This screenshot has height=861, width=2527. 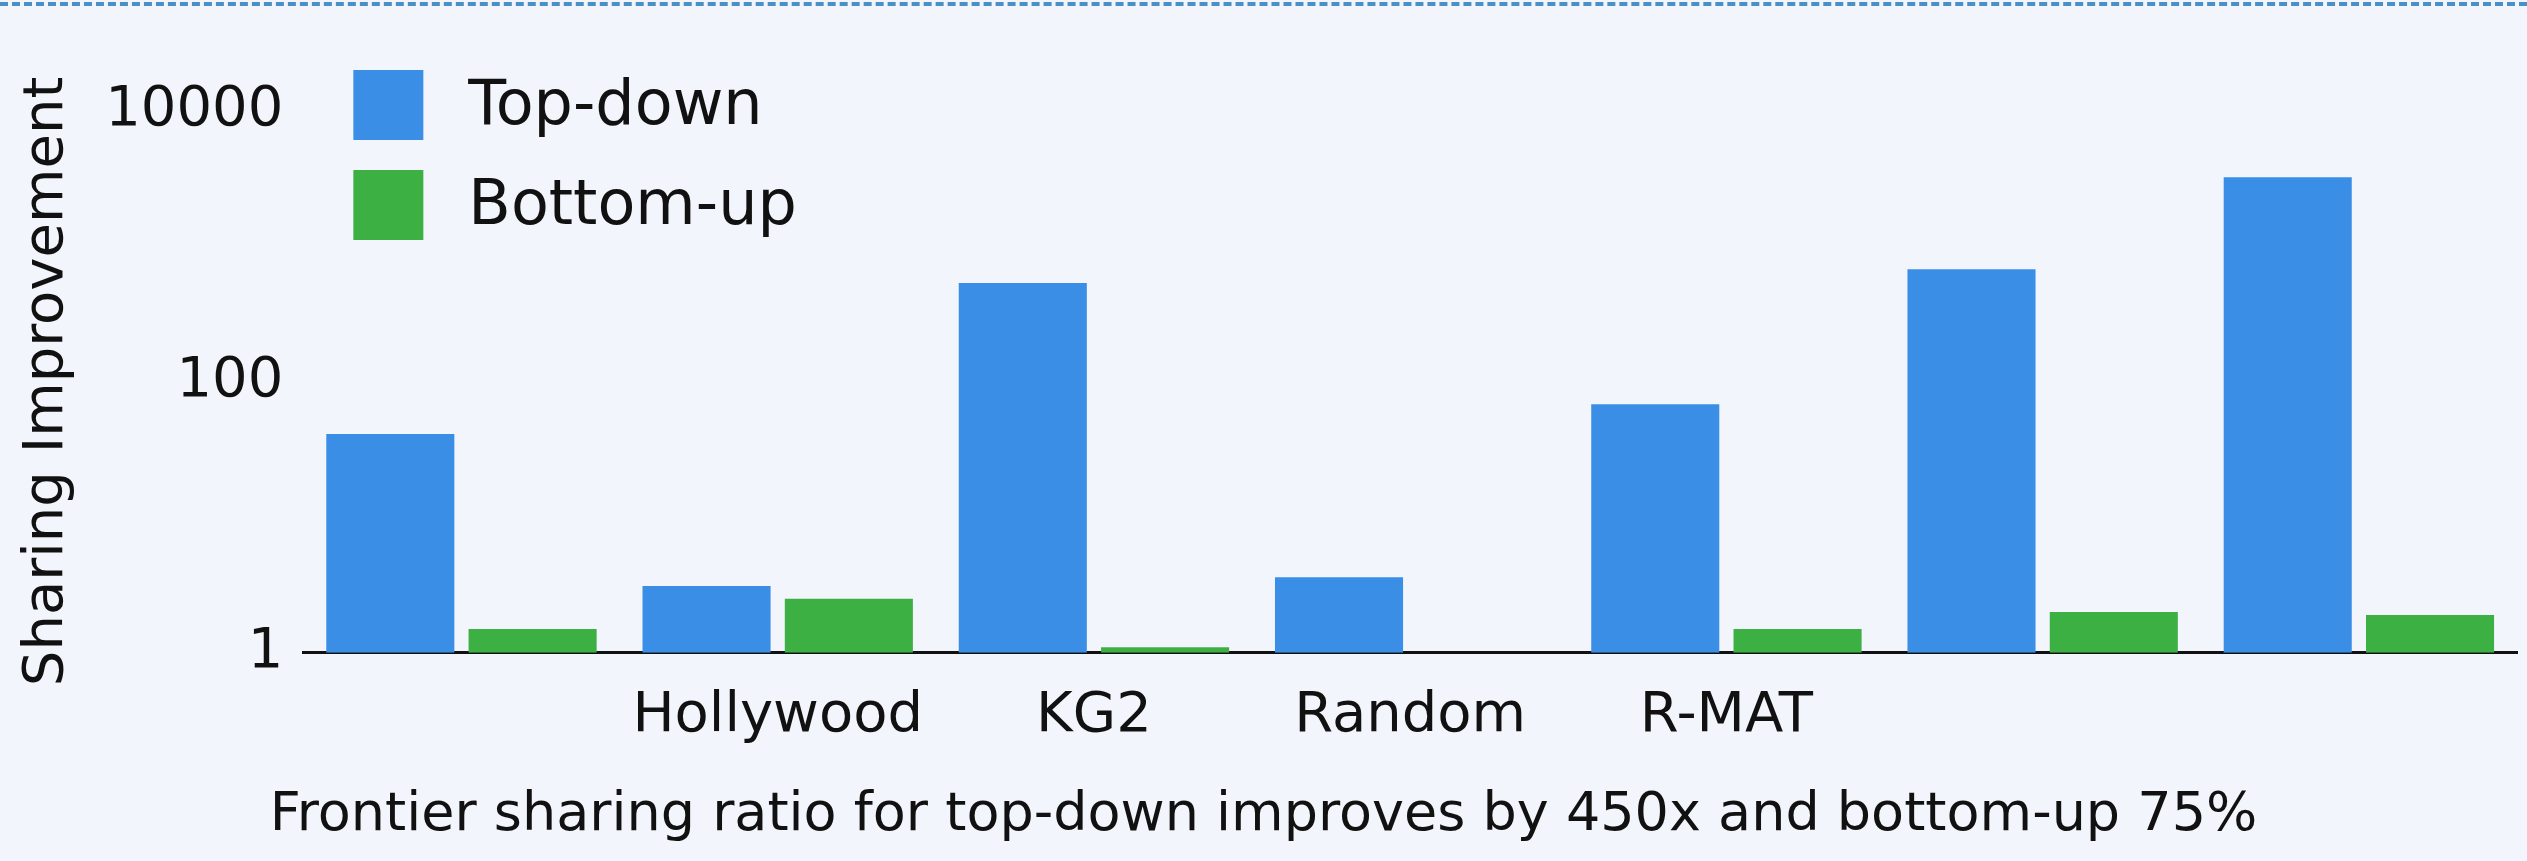 What do you see at coordinates (43, 381) in the screenshot?
I see `y-axis-title: Sharing Improvement` at bounding box center [43, 381].